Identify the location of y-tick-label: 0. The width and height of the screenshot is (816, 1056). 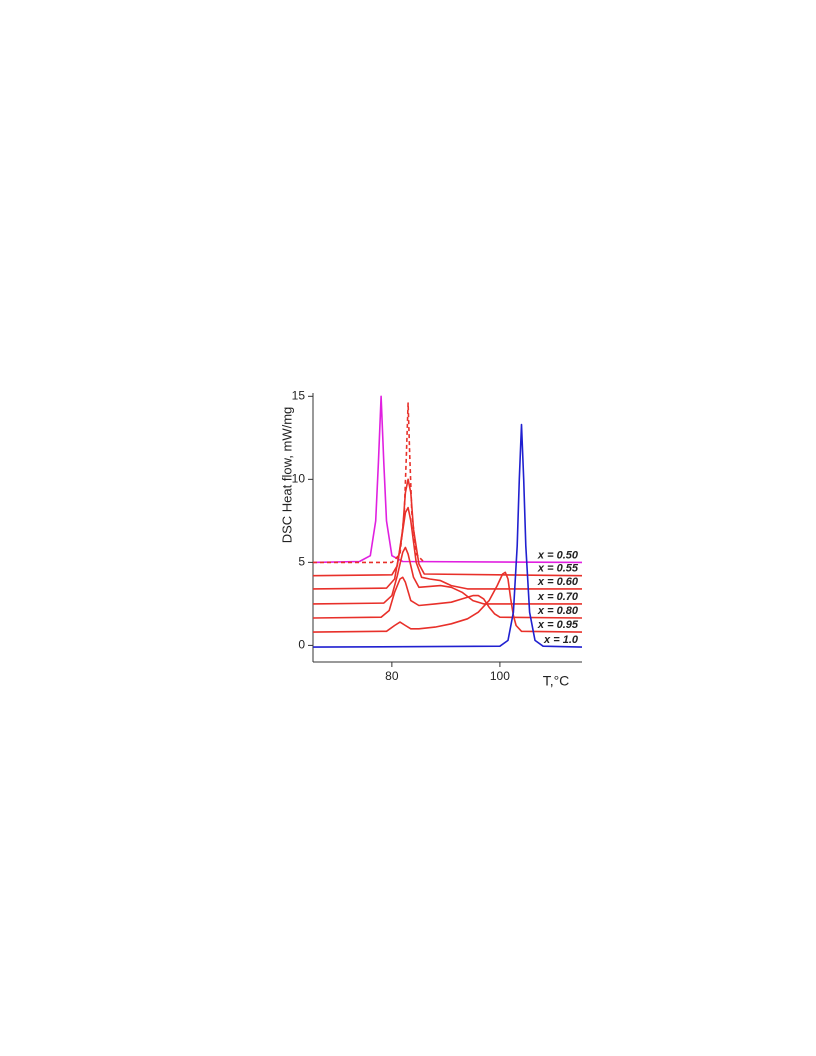
(301, 645).